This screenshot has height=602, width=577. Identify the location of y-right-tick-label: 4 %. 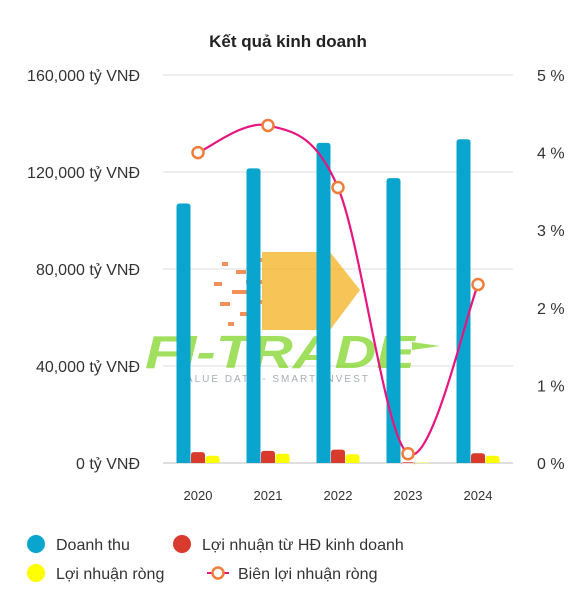
(551, 154).